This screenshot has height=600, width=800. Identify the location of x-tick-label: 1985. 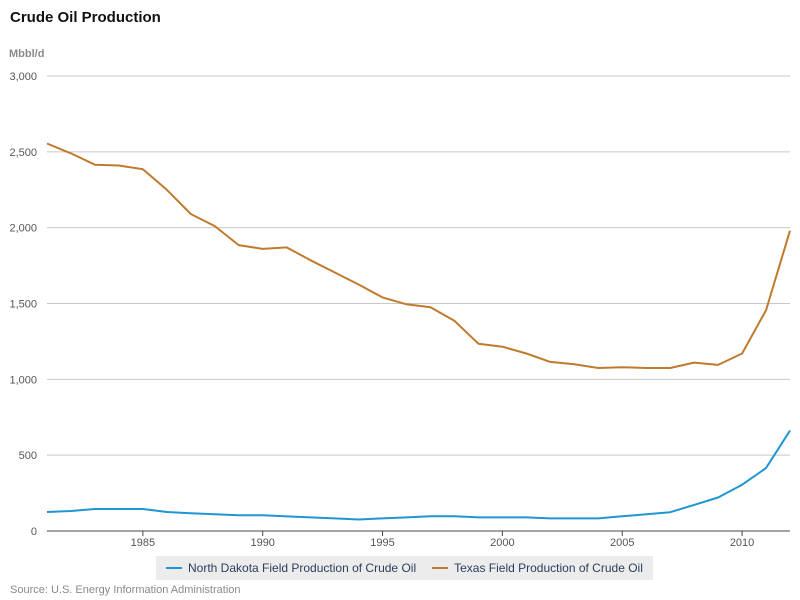
(143, 543).